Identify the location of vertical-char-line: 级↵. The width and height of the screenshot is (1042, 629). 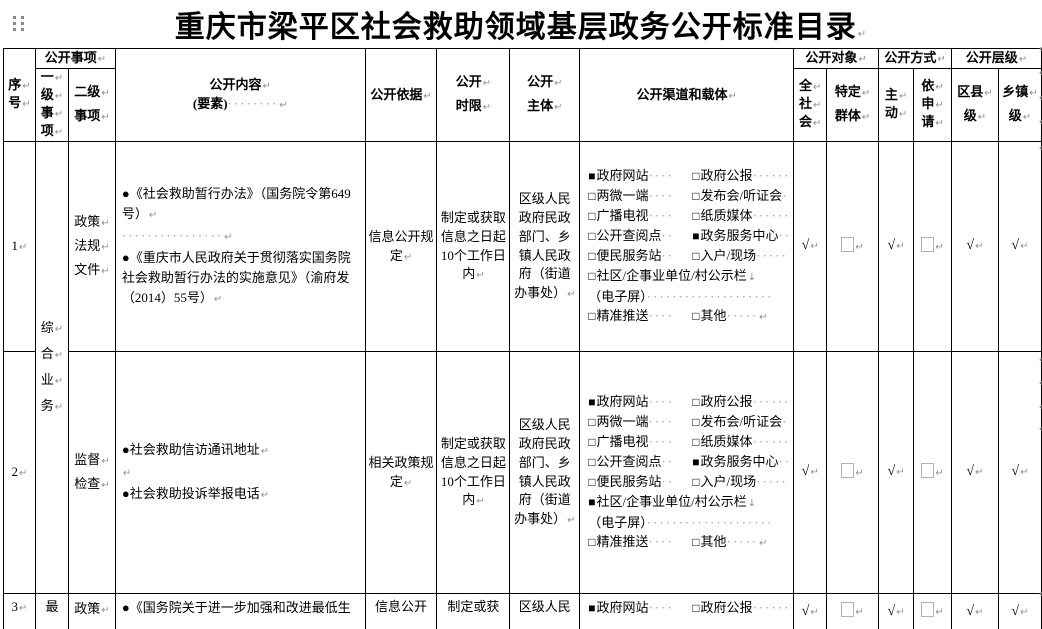
(52, 96).